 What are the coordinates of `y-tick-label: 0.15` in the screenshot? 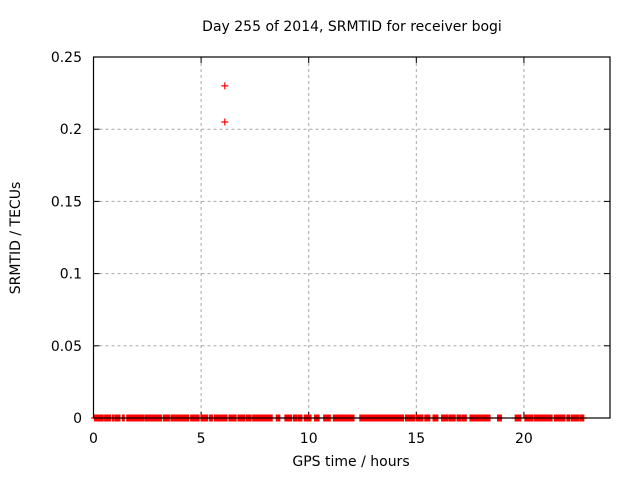 It's located at (66, 202).